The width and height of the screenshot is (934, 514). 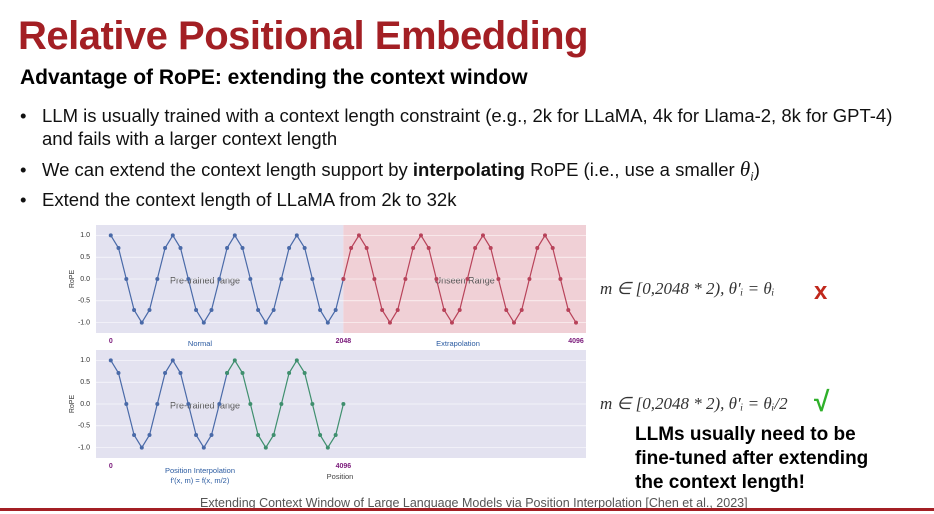 I want to click on region-label: Pre-trained range, so click(x=205, y=405).